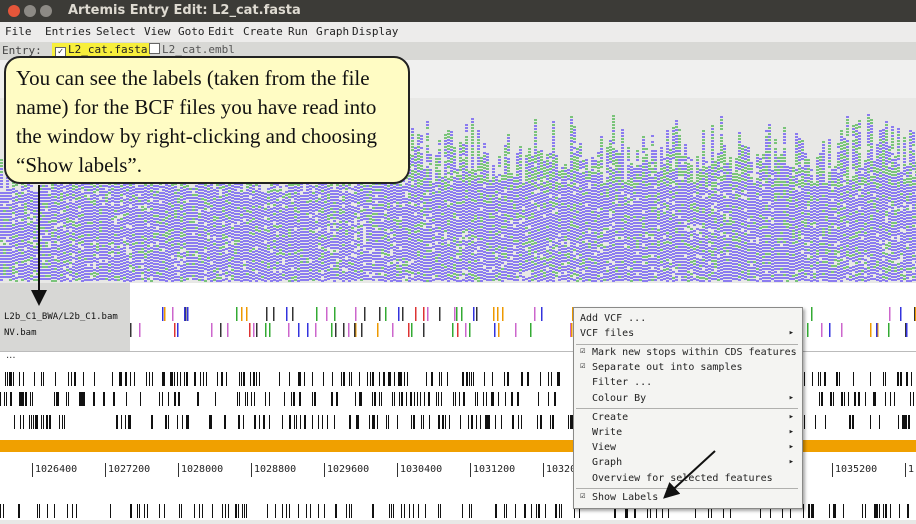 Image resolution: width=916 pixels, height=524 pixels. Describe the element at coordinates (298, 31) in the screenshot. I see `menu-run: Run` at that location.